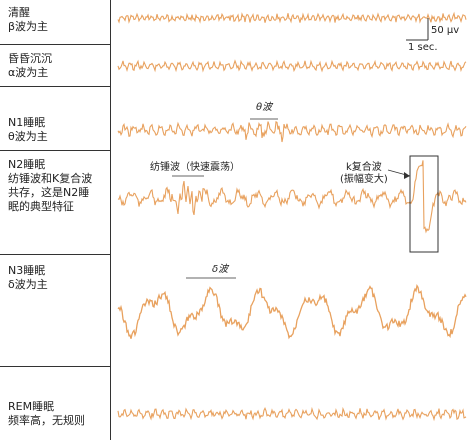 The width and height of the screenshot is (474, 440). What do you see at coordinates (27, 122) in the screenshot?
I see `stage-name: N1睡眠` at bounding box center [27, 122].